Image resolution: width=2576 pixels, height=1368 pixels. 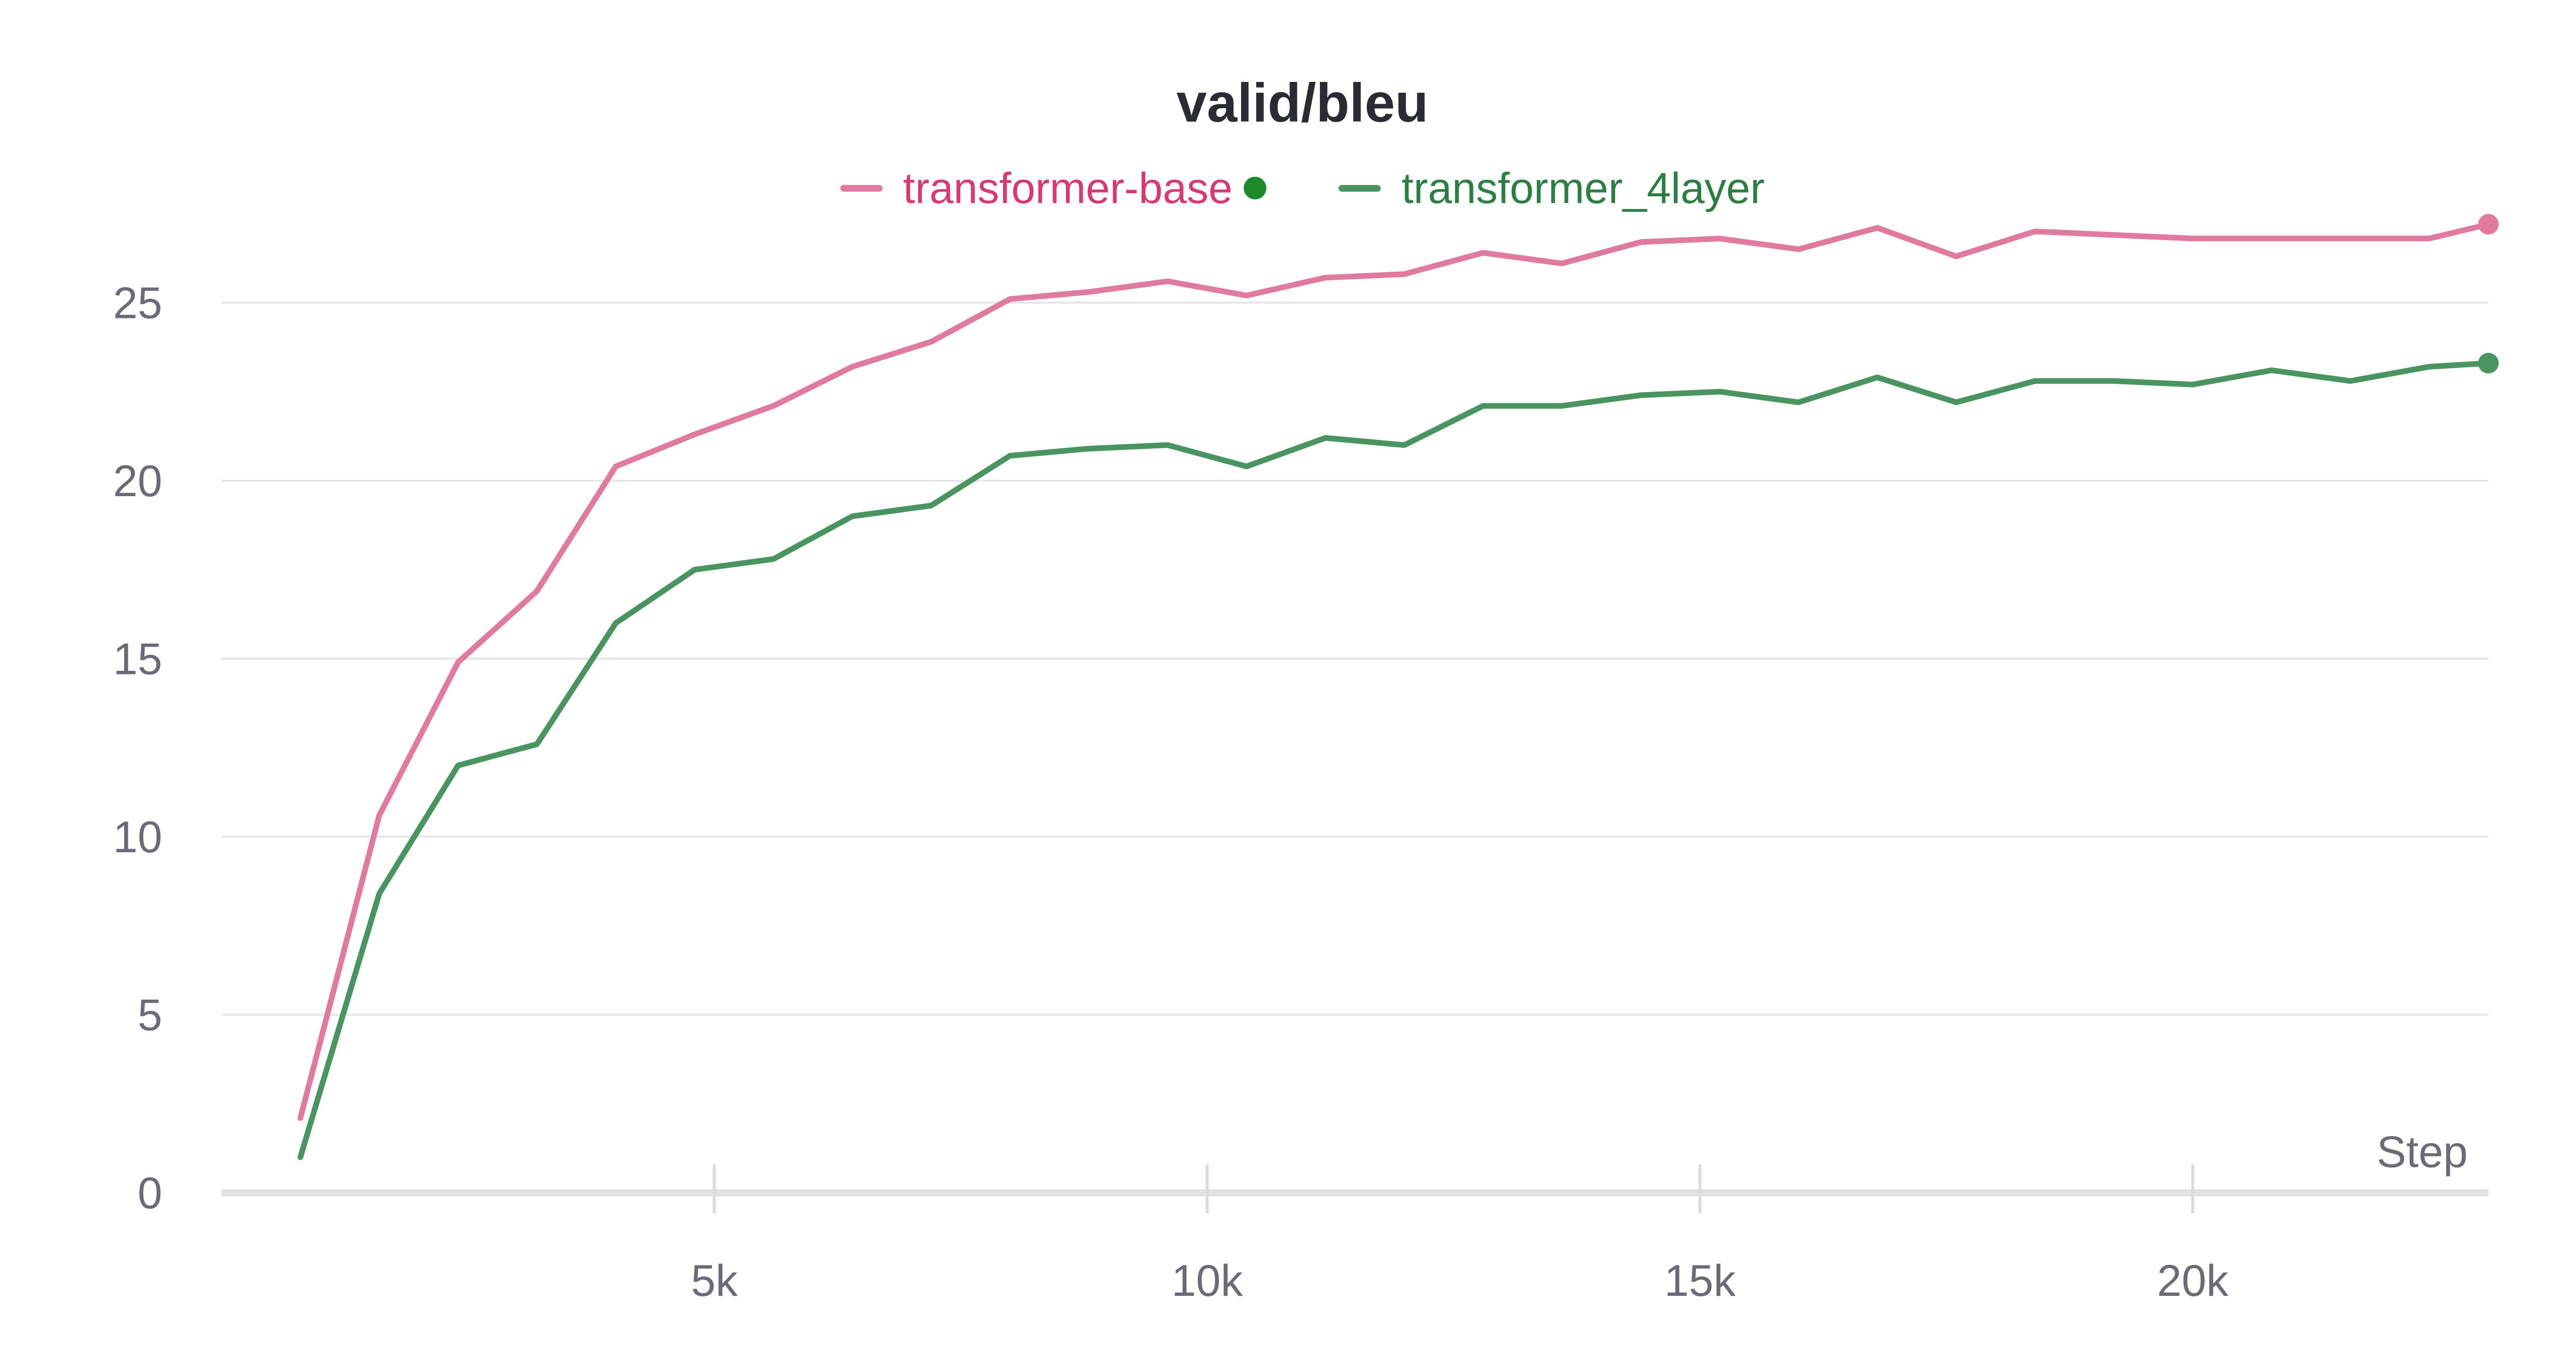 I want to click on legend-label-transformer-base: transformer-base, so click(x=1068, y=187).